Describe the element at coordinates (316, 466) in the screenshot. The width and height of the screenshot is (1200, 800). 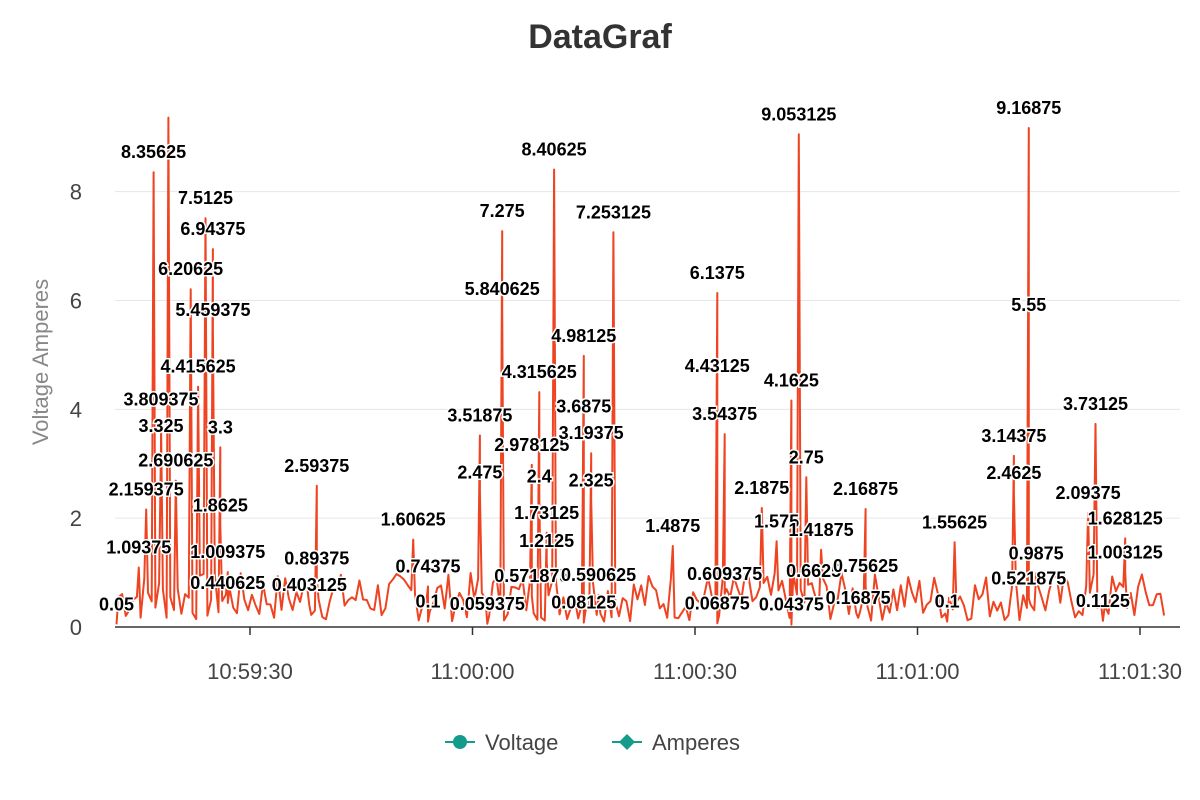
I see `data-label: 2.59375` at that location.